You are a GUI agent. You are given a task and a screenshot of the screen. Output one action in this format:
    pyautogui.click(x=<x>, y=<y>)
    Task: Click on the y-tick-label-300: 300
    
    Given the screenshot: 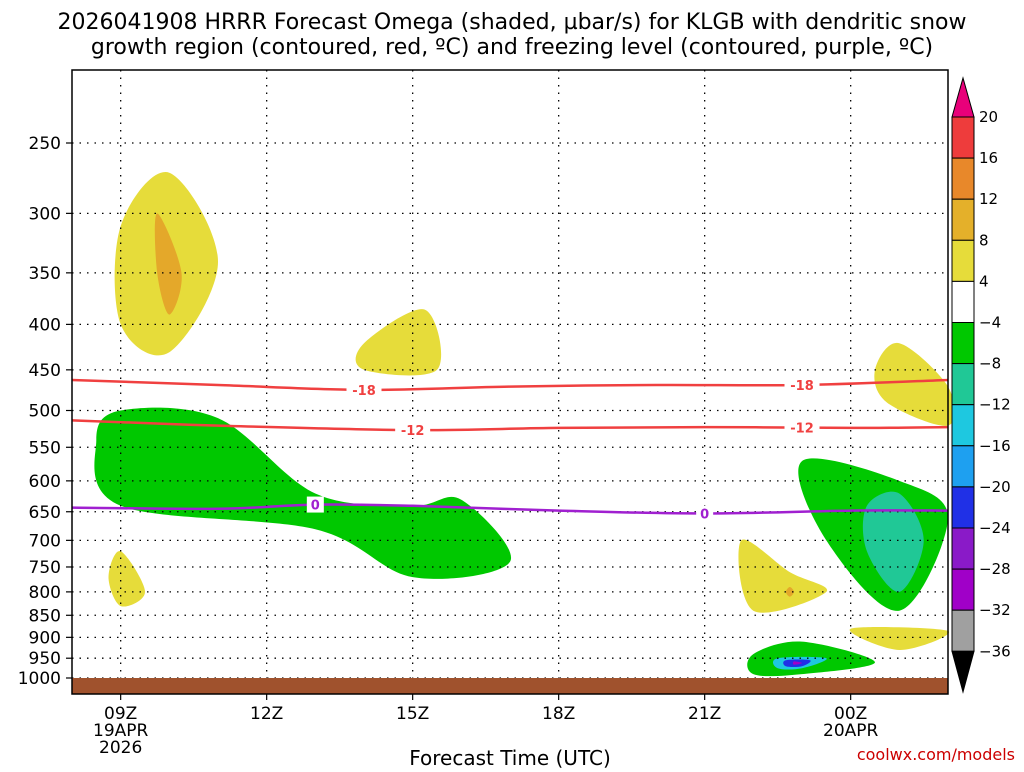 What is the action you would take?
    pyautogui.click(x=45, y=214)
    